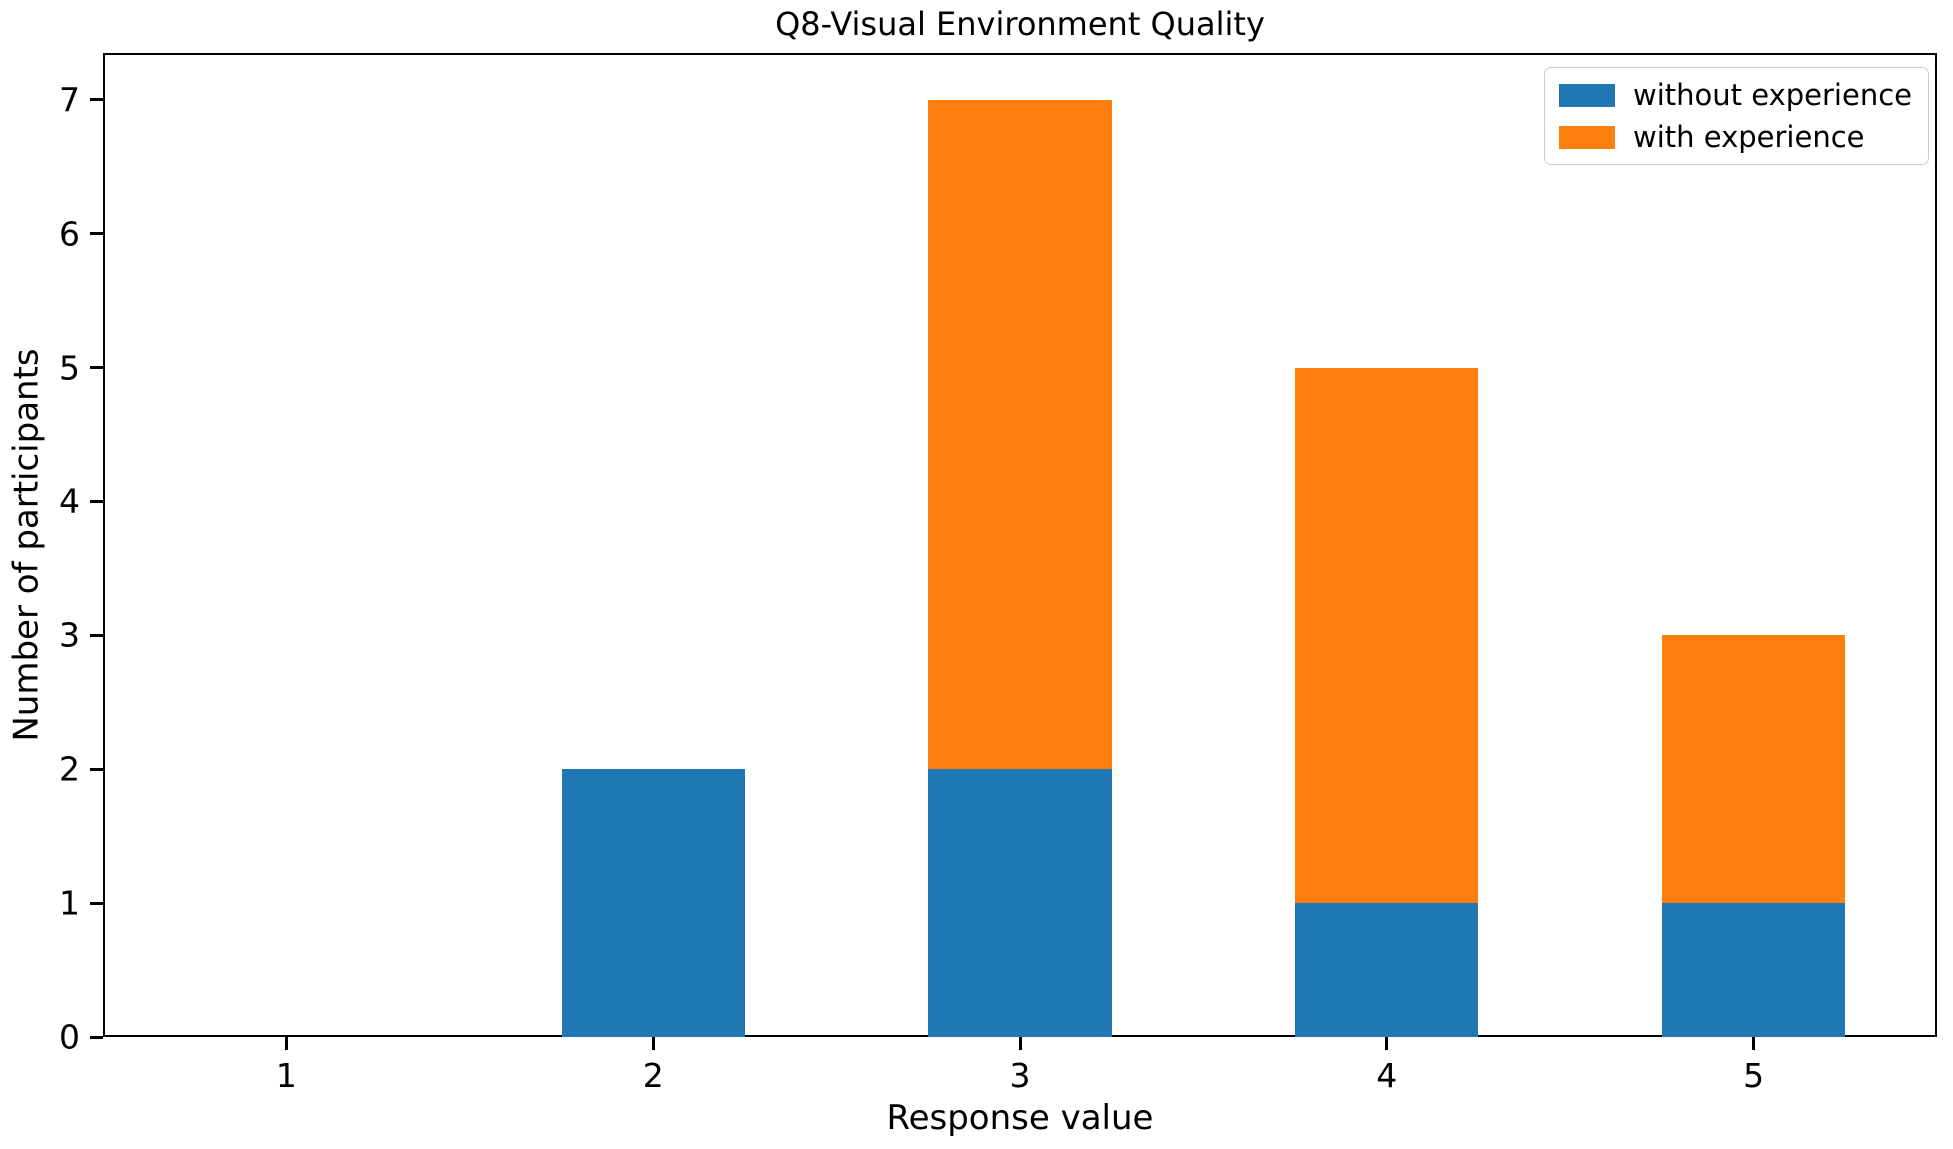 Image resolution: width=1953 pixels, height=1149 pixels. I want to click on y-tick-label-2: 2, so click(69, 769).